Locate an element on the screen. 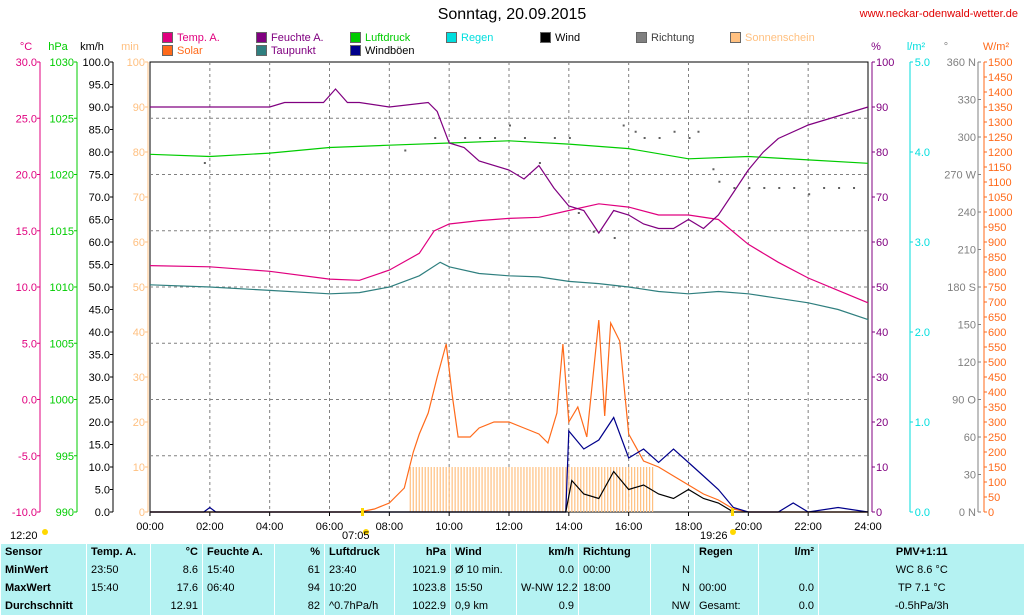  humidity-axis-tick-label: 30 is located at coordinates (882, 378).